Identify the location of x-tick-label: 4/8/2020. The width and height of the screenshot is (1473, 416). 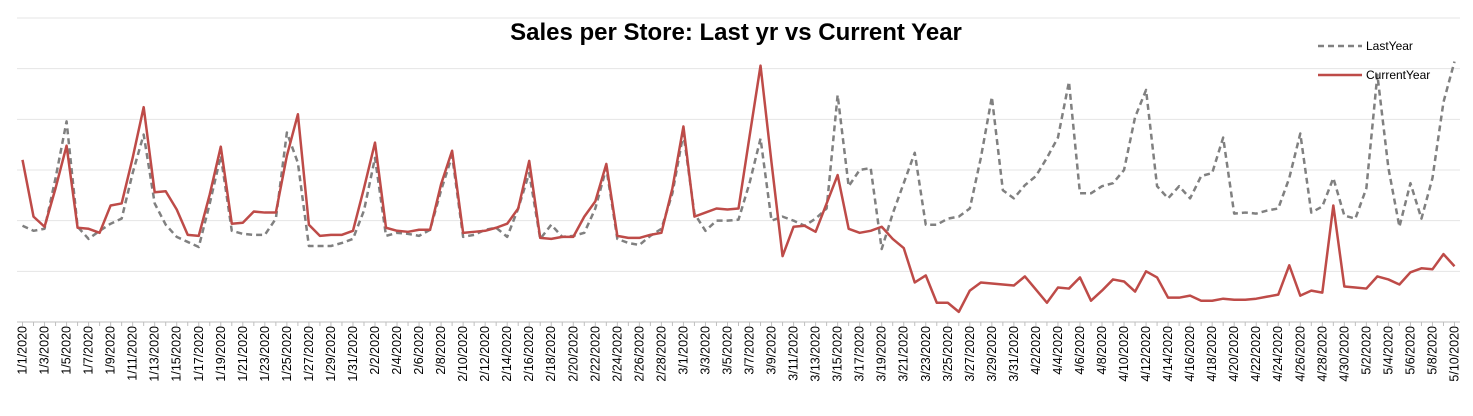
(1102, 350).